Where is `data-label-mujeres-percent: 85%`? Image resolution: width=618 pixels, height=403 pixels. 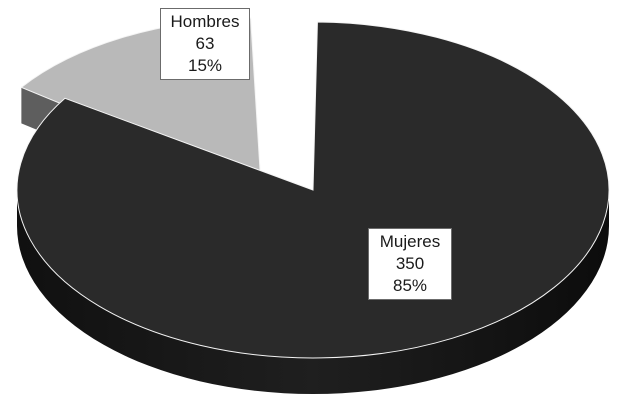
data-label-mujeres-percent: 85% is located at coordinates (410, 285).